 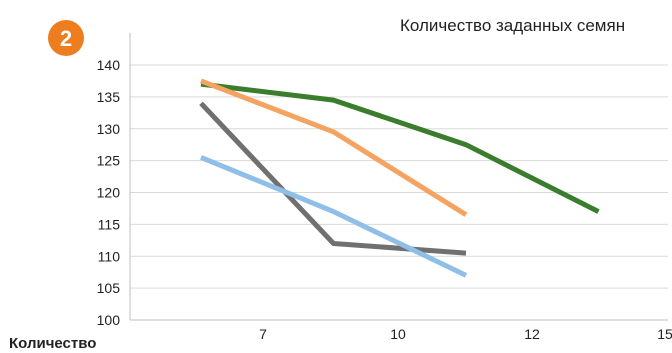 I want to click on y-tick-label: 125, so click(x=109, y=161).